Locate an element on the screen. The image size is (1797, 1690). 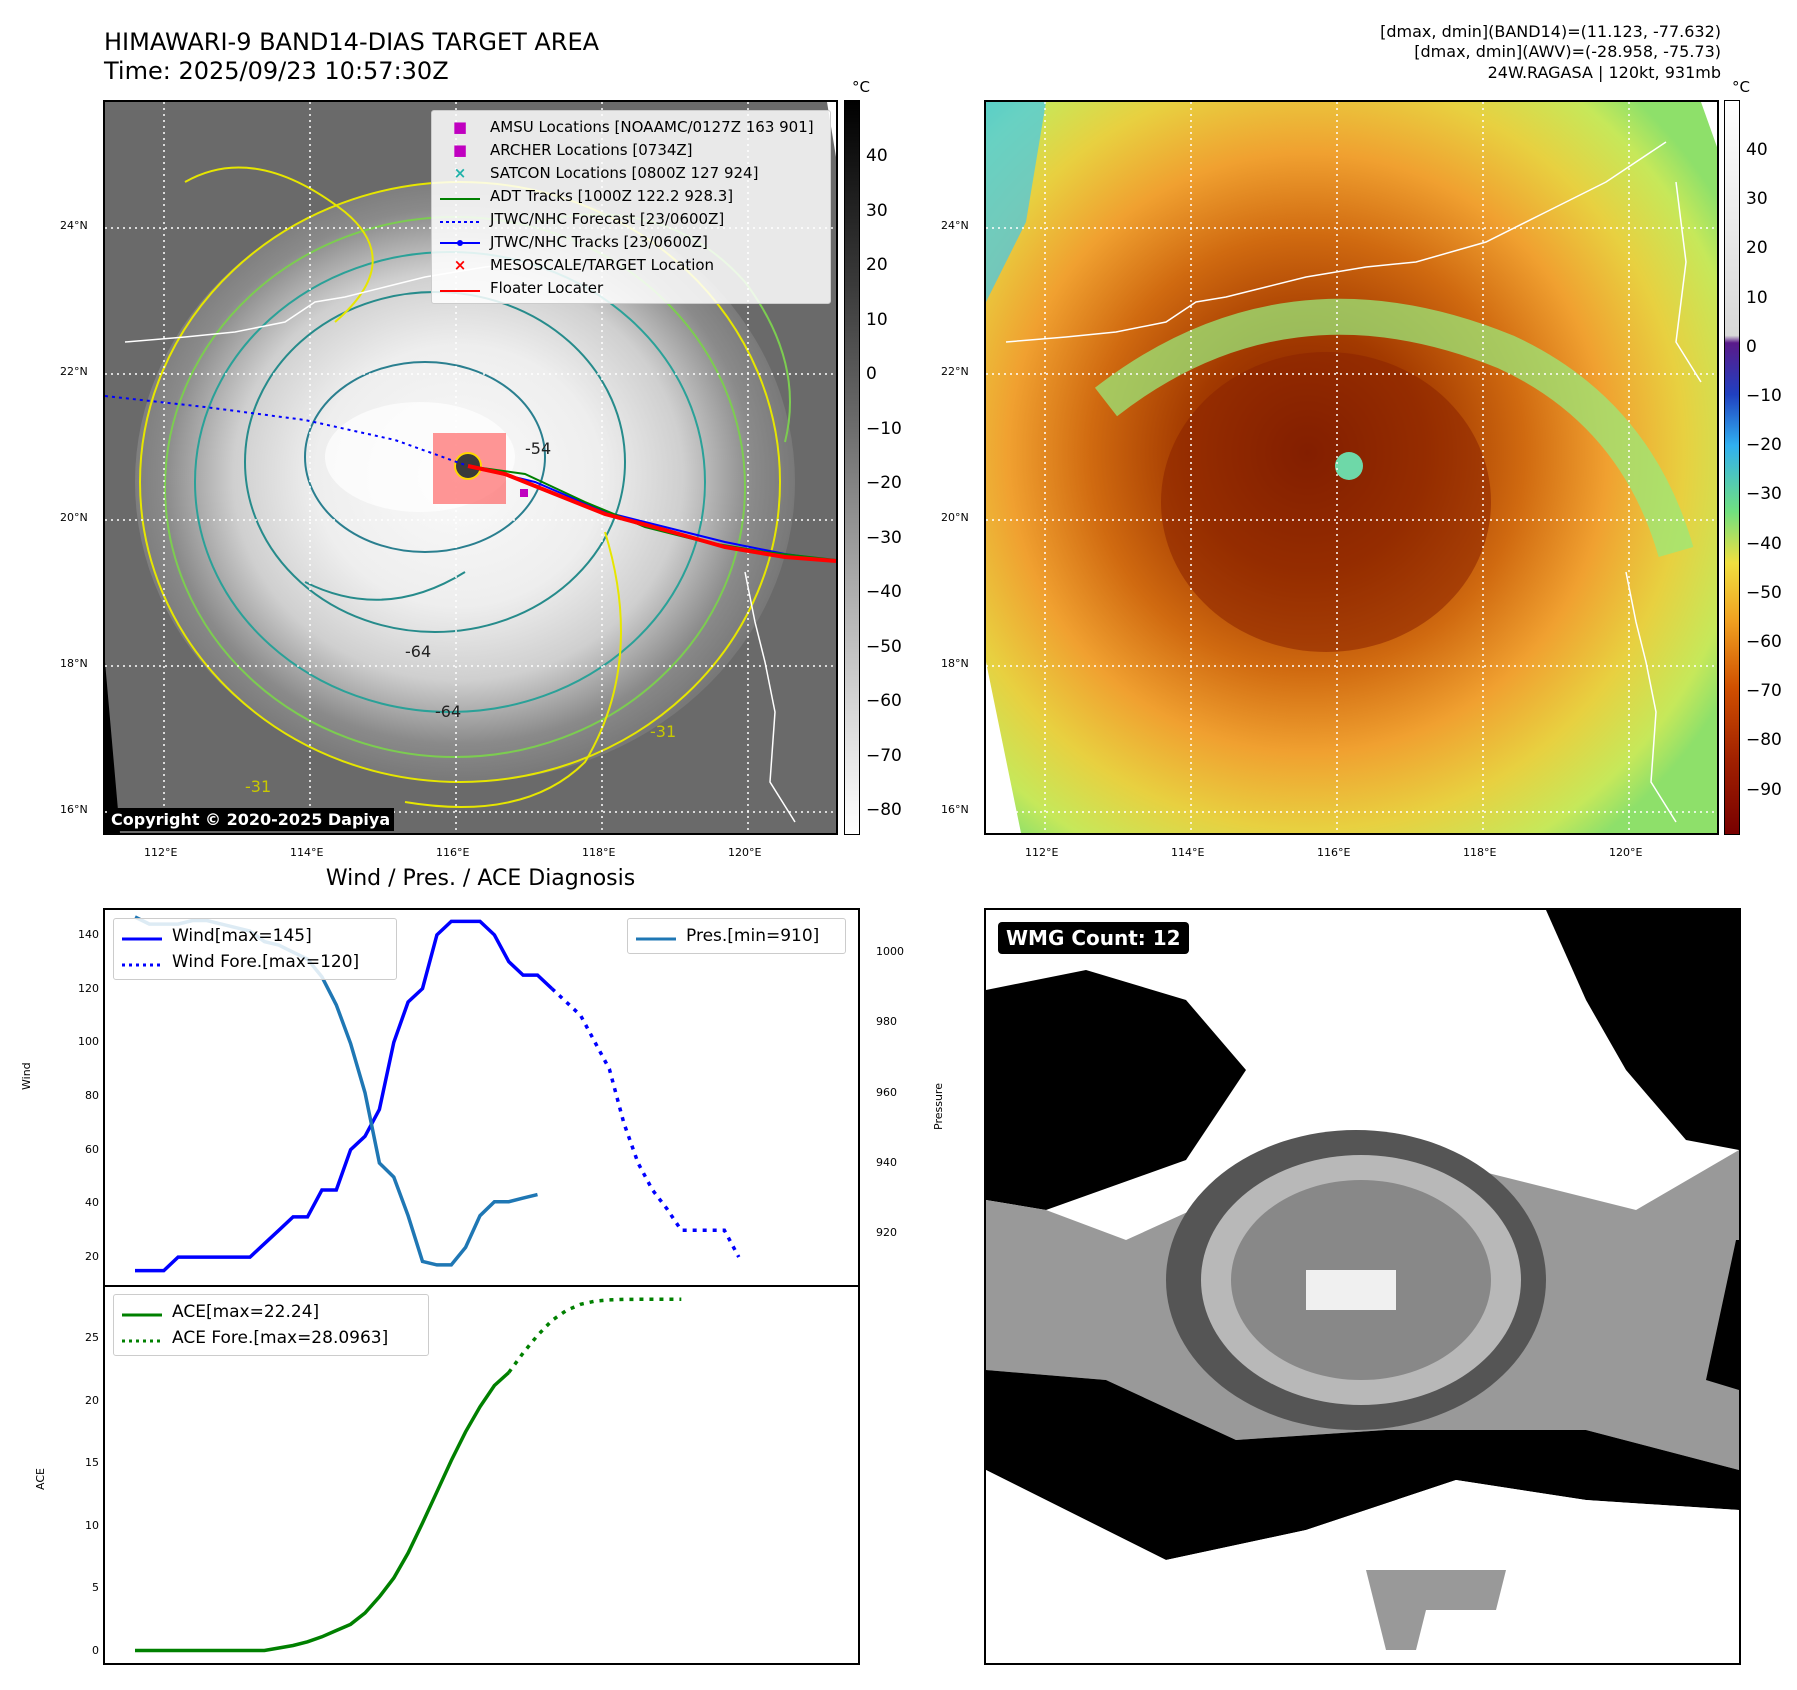
meta-awv: [dmax, dmin](AWV)=(-28.958, -75.73) is located at coordinates (1567, 51).